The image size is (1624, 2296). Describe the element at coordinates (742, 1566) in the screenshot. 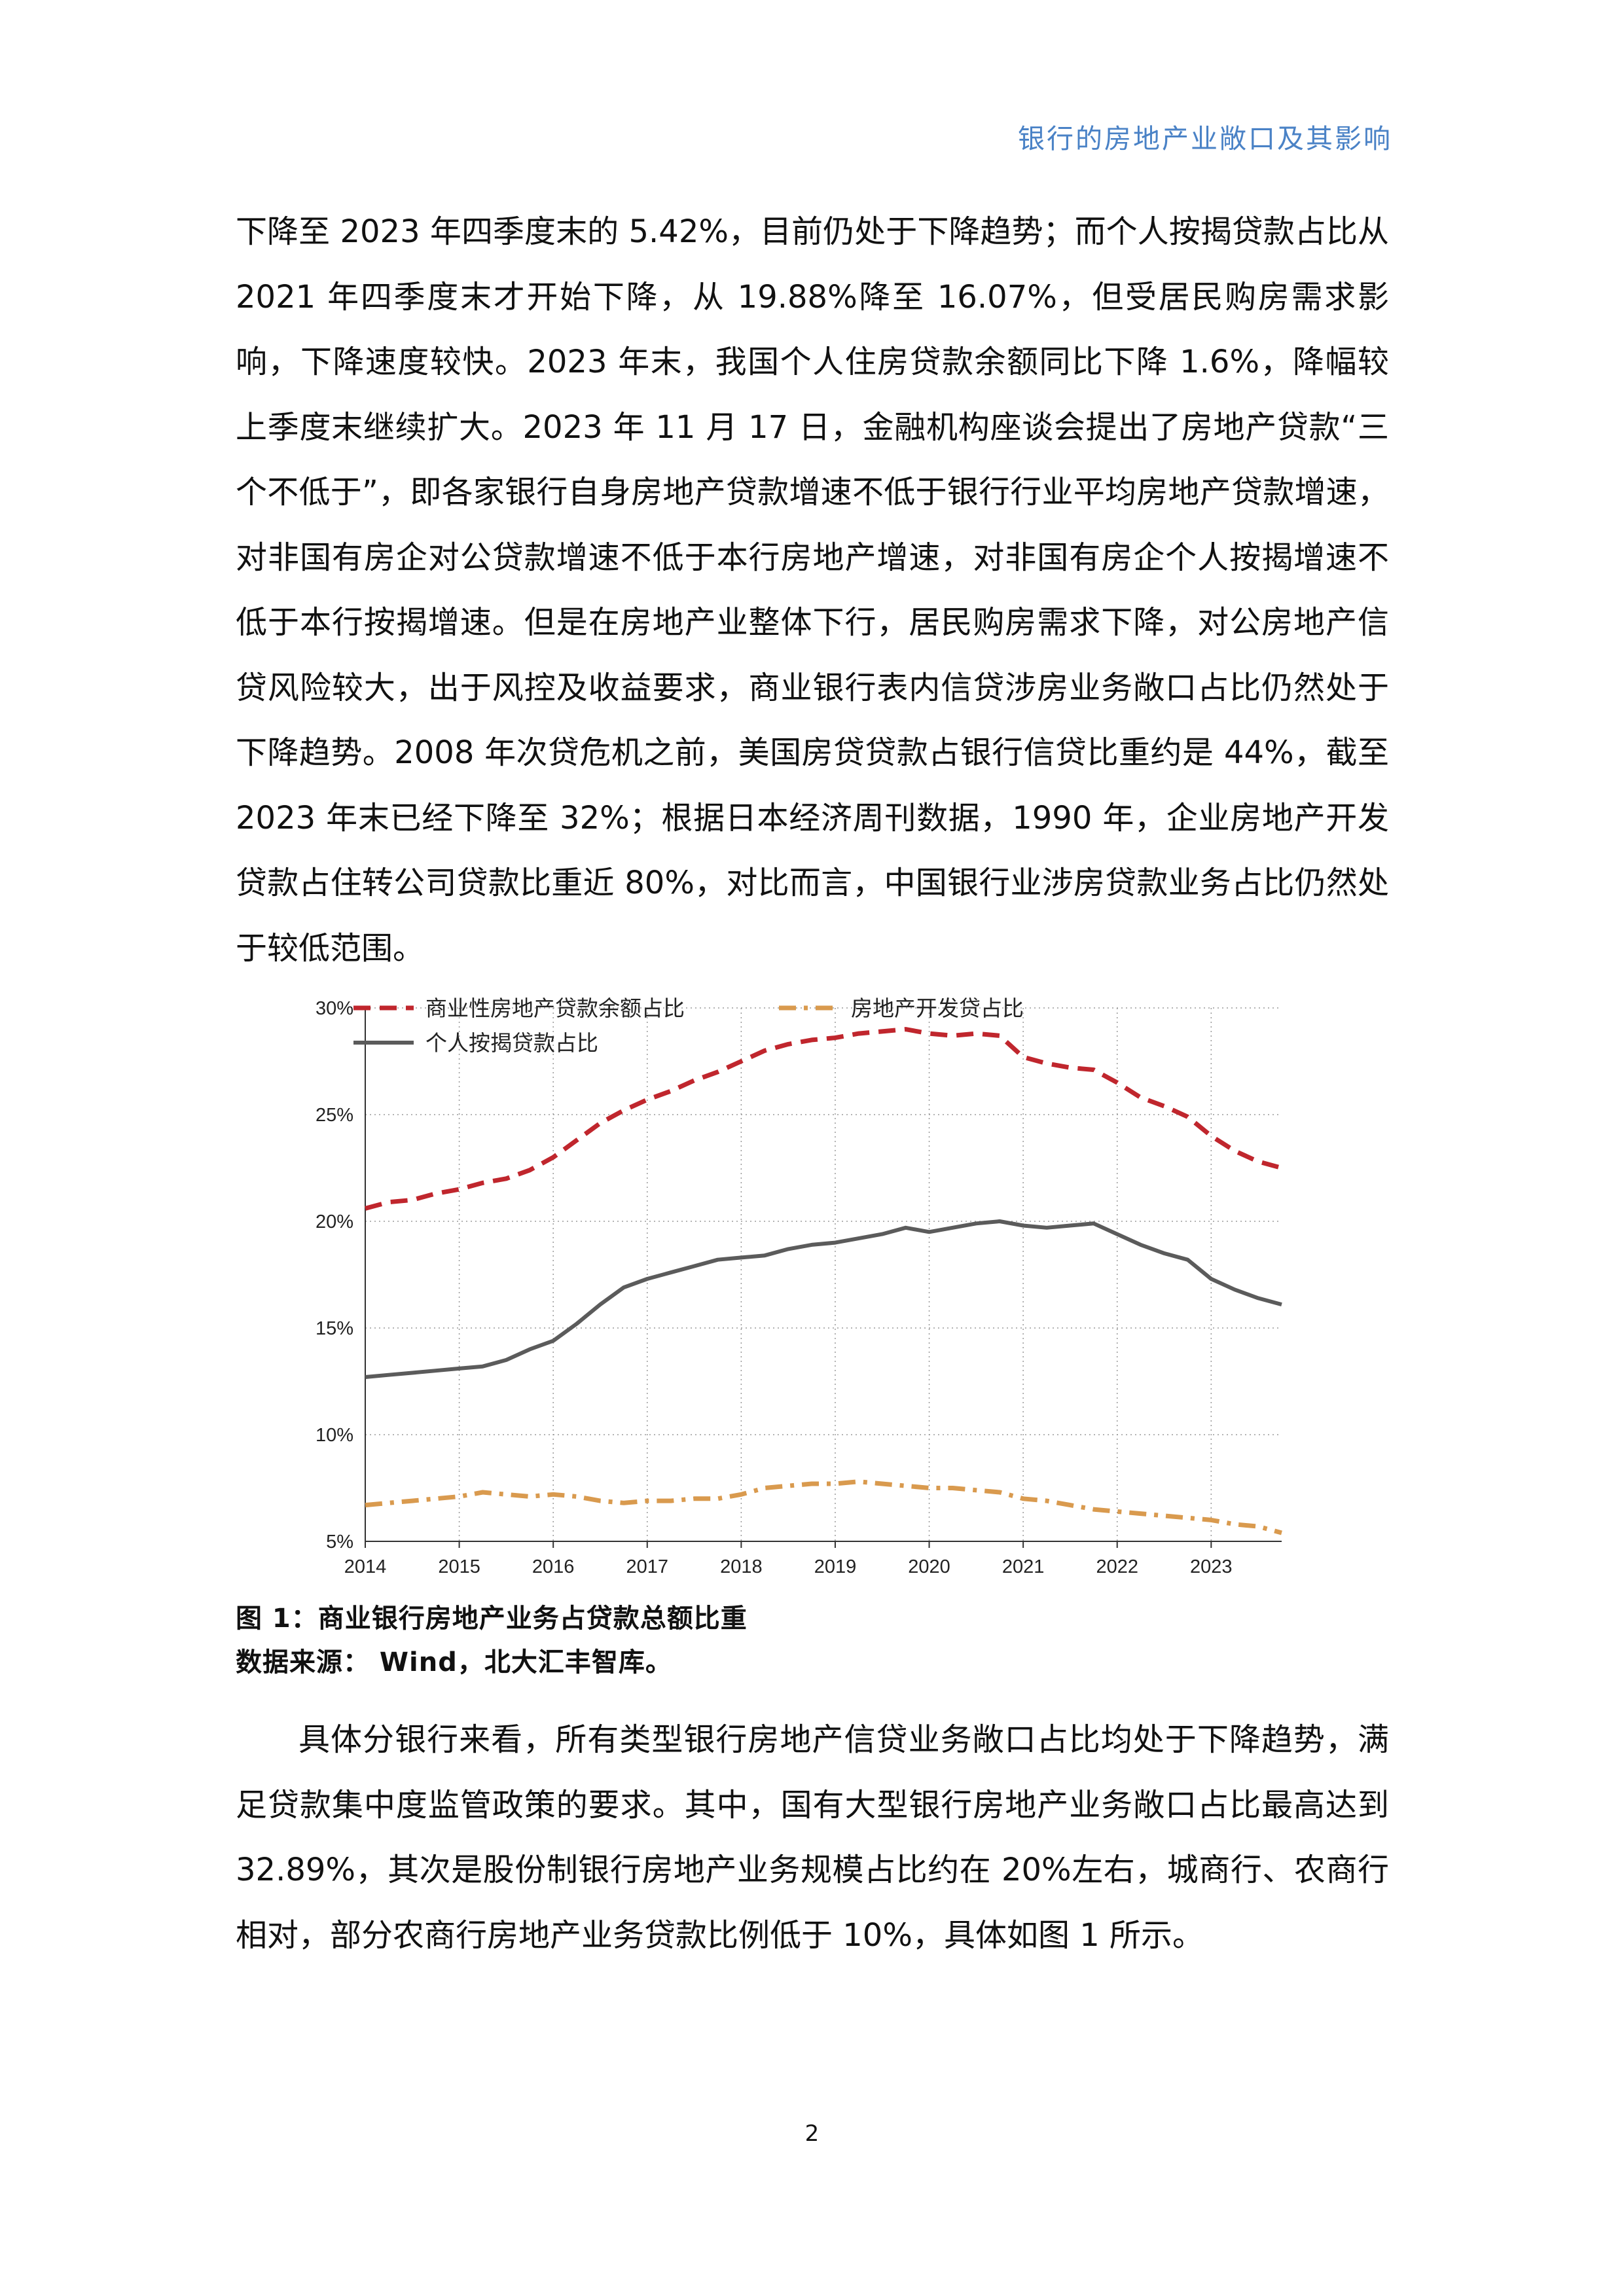

I see `x-tick-label: 2018` at that location.